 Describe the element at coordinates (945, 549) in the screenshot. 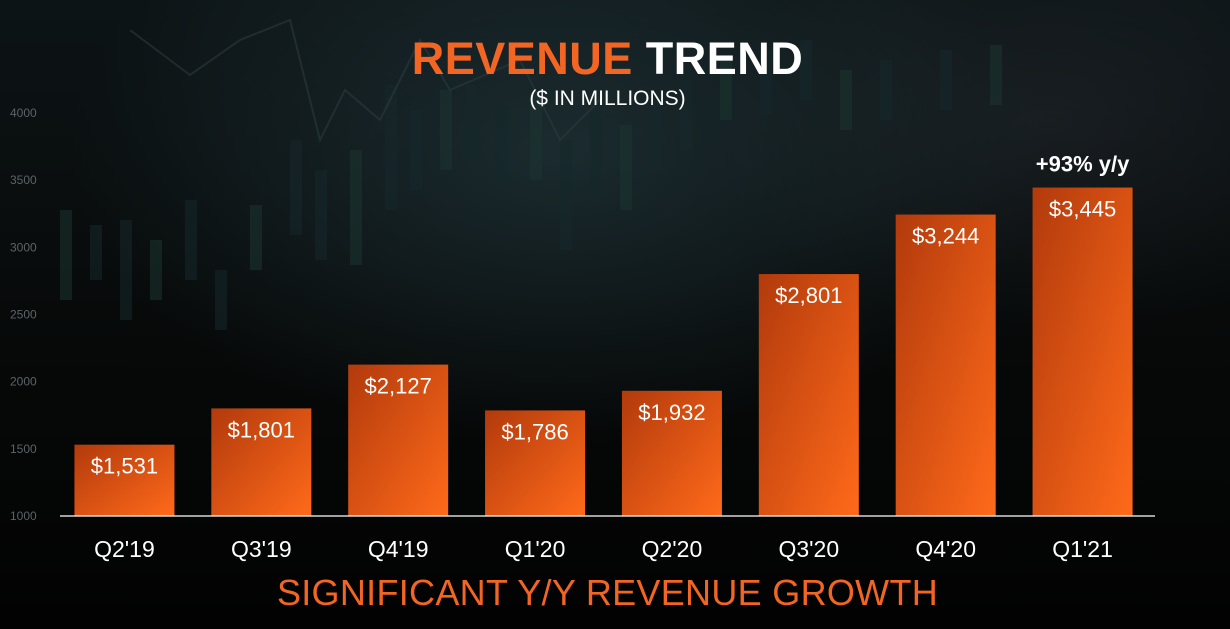

I see `x-category-label: Q4'20` at that location.